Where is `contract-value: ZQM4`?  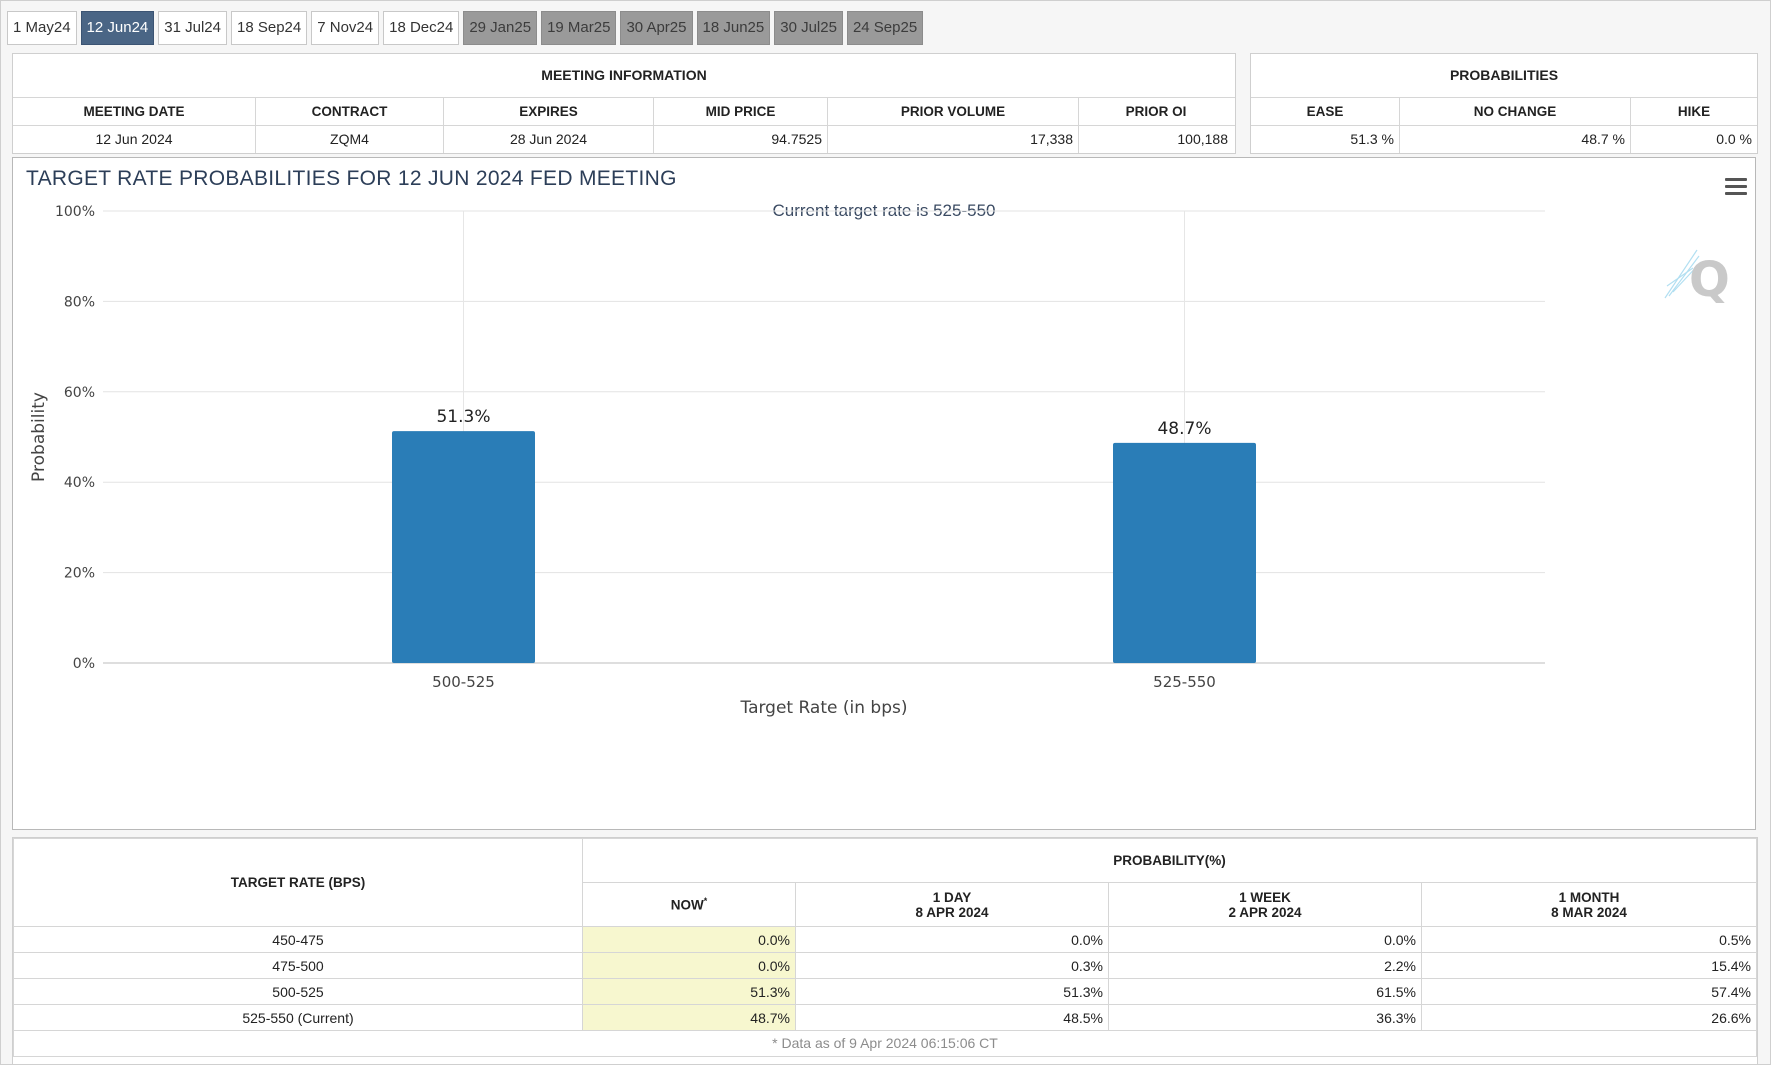 contract-value: ZQM4 is located at coordinates (350, 139).